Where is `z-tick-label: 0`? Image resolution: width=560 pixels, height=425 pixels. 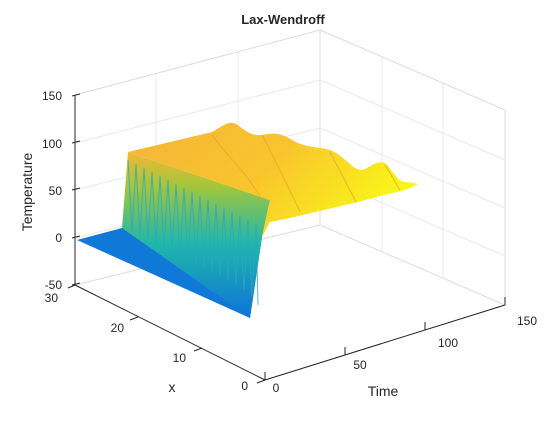 z-tick-label: 0 is located at coordinates (58, 238).